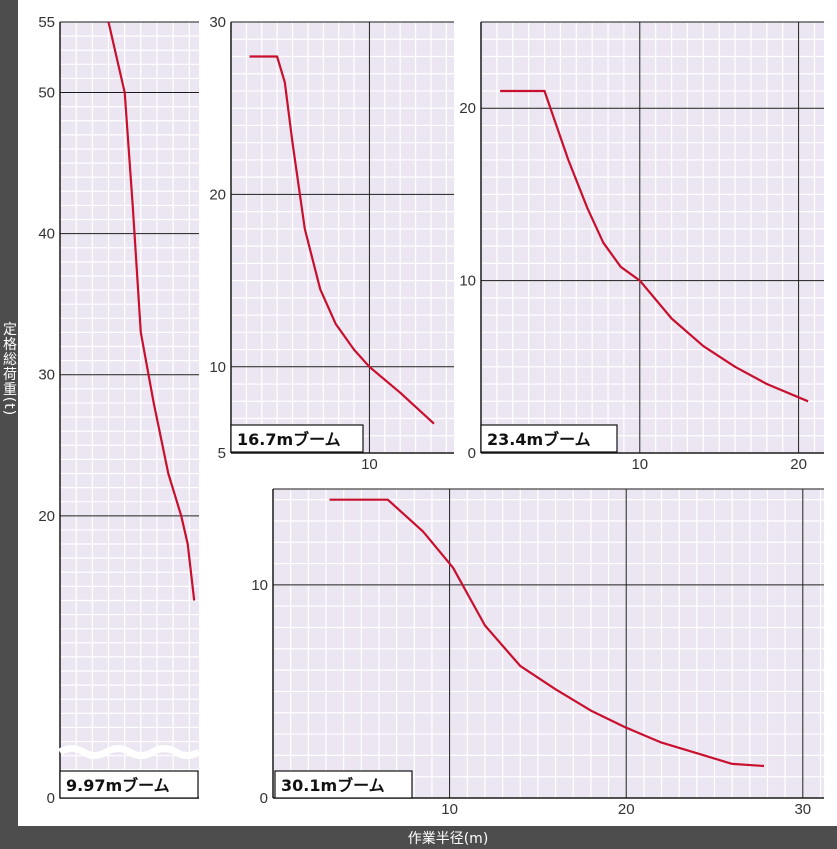  Describe the element at coordinates (9, 369) in the screenshot. I see `y-axis-title: 定格総荷重(t)` at that location.